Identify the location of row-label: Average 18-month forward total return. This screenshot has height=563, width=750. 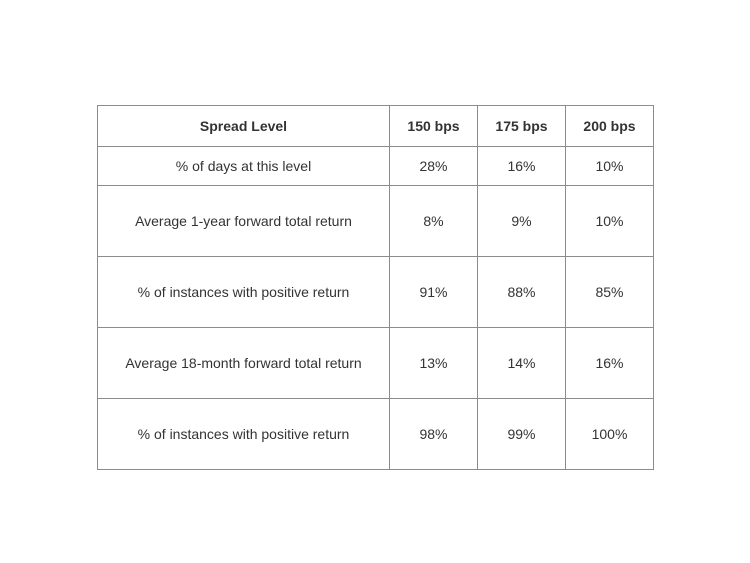
(243, 363).